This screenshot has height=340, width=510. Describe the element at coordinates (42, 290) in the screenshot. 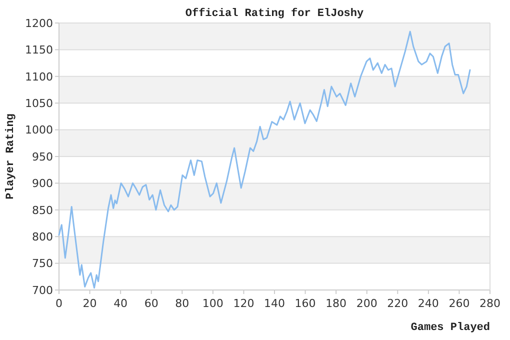

I see `y-tick-label: 700` at that location.